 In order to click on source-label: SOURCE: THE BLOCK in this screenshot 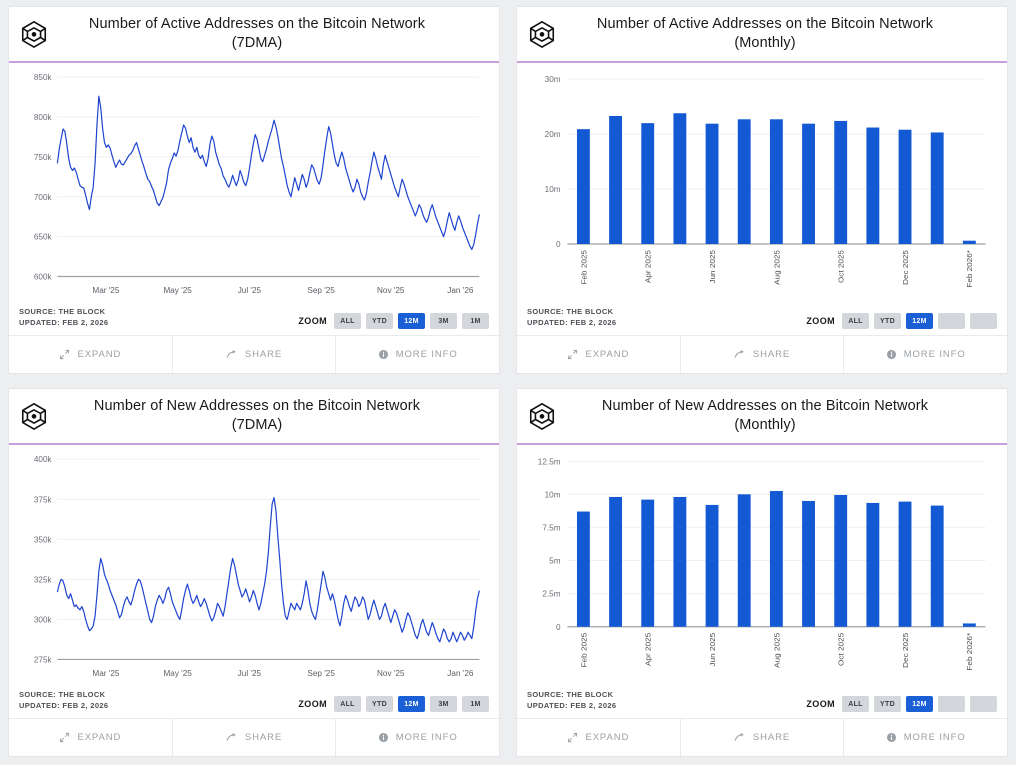, I will do `click(570, 695)`.